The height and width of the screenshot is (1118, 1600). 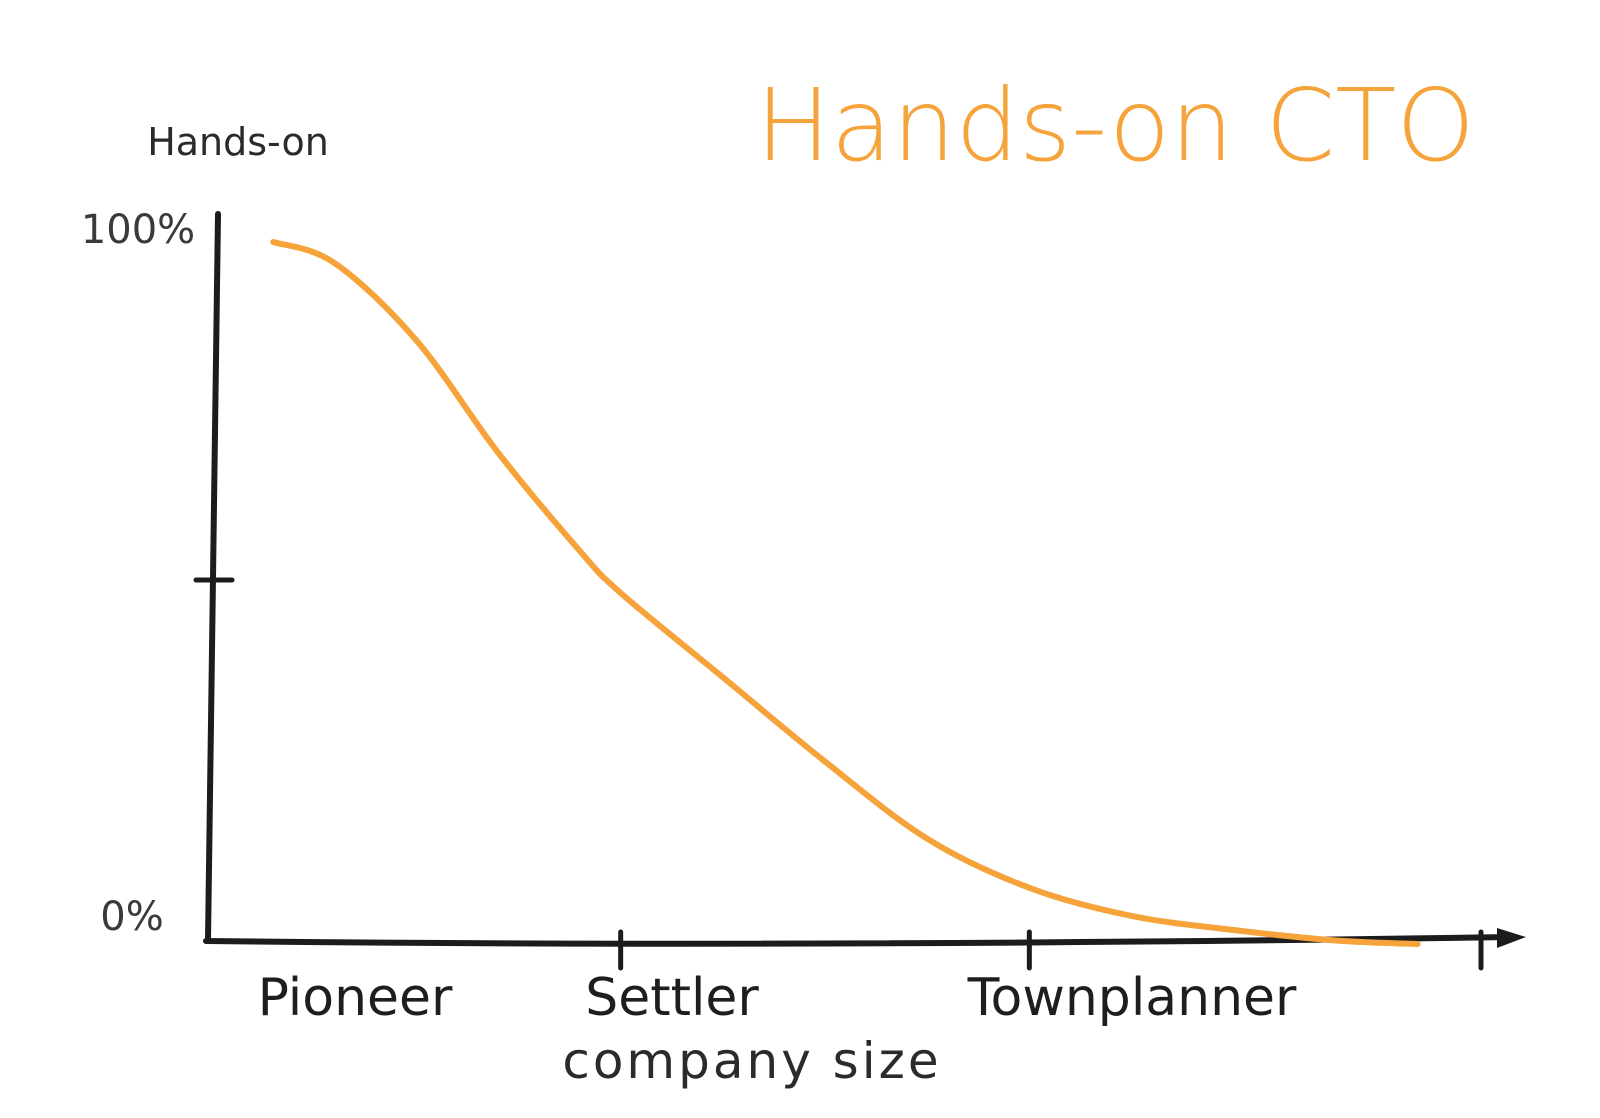 I want to click on x-axis-label: company size, so click(x=751, y=1061).